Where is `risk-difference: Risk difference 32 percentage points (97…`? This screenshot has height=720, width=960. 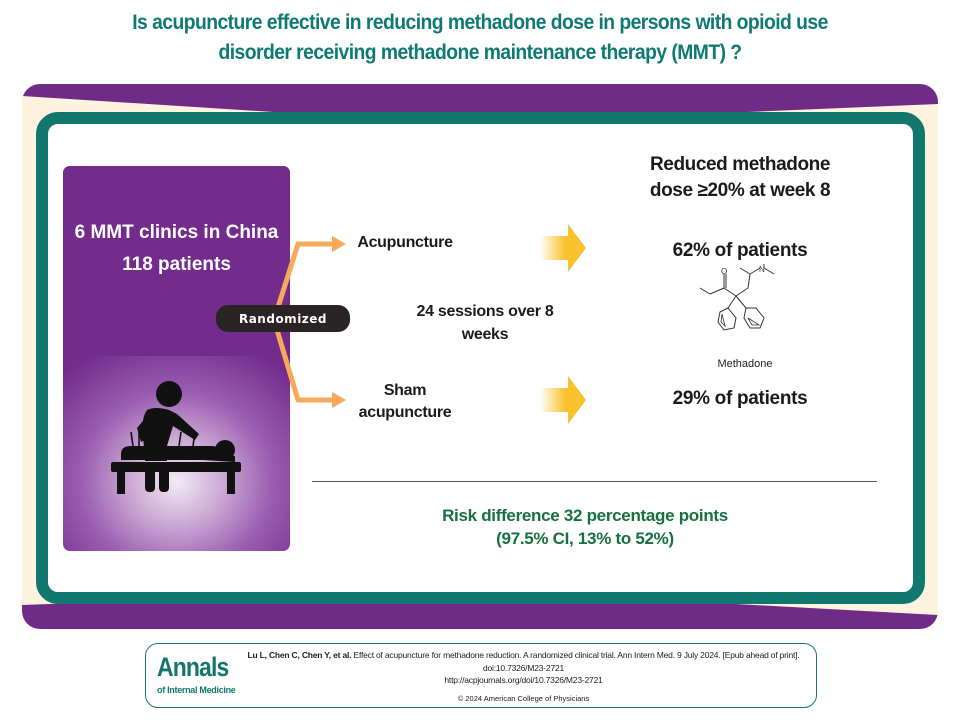 risk-difference: Risk difference 32 percentage points (97… is located at coordinates (585, 527).